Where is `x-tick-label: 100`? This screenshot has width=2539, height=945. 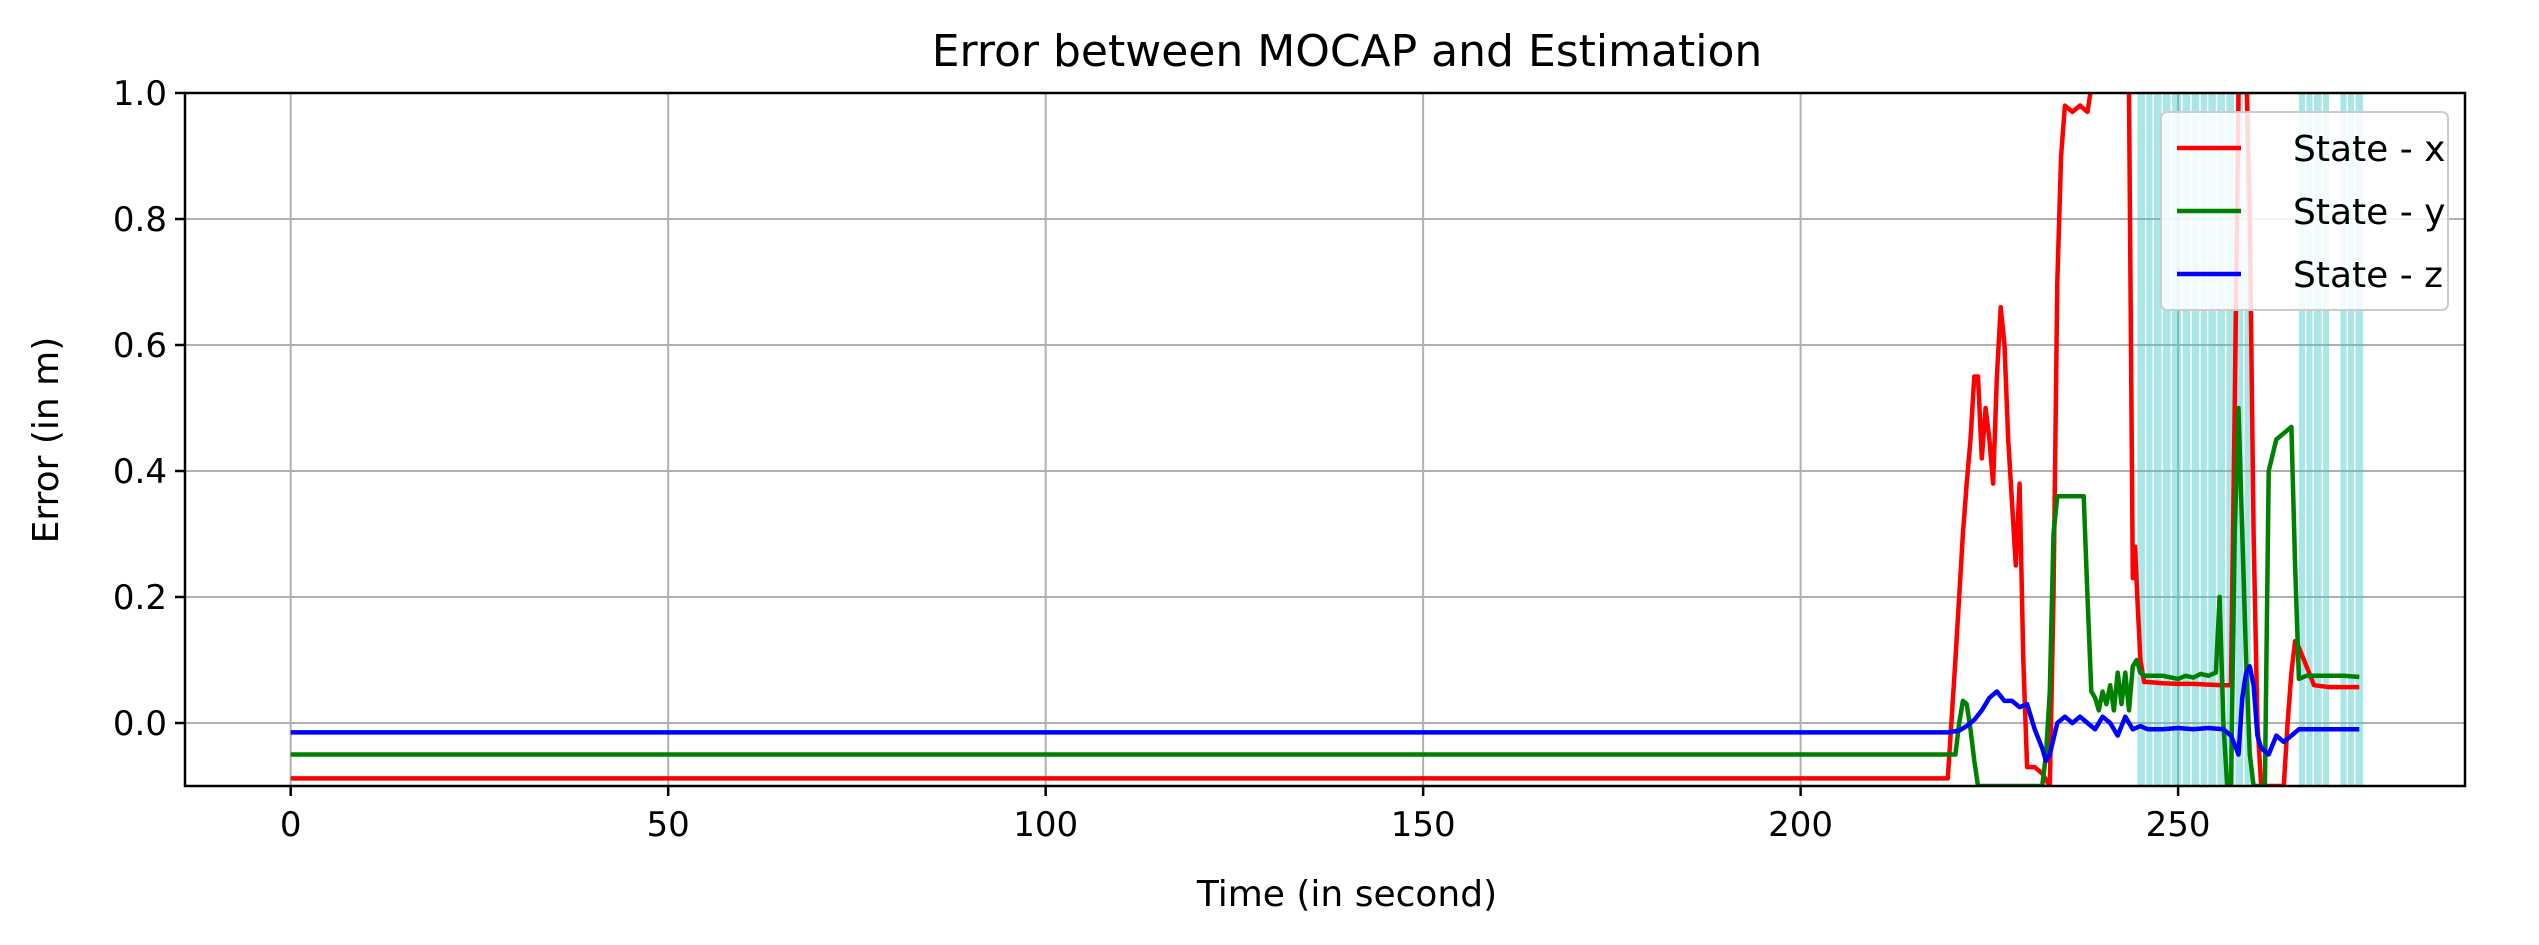 x-tick-label: 100 is located at coordinates (1045, 825).